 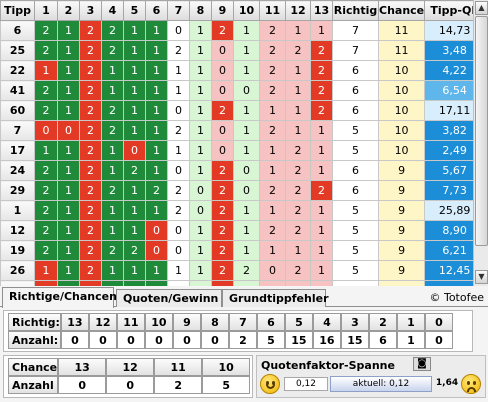 What do you see at coordinates (17, 210) in the screenshot?
I see `tipp-number: 1` at bounding box center [17, 210].